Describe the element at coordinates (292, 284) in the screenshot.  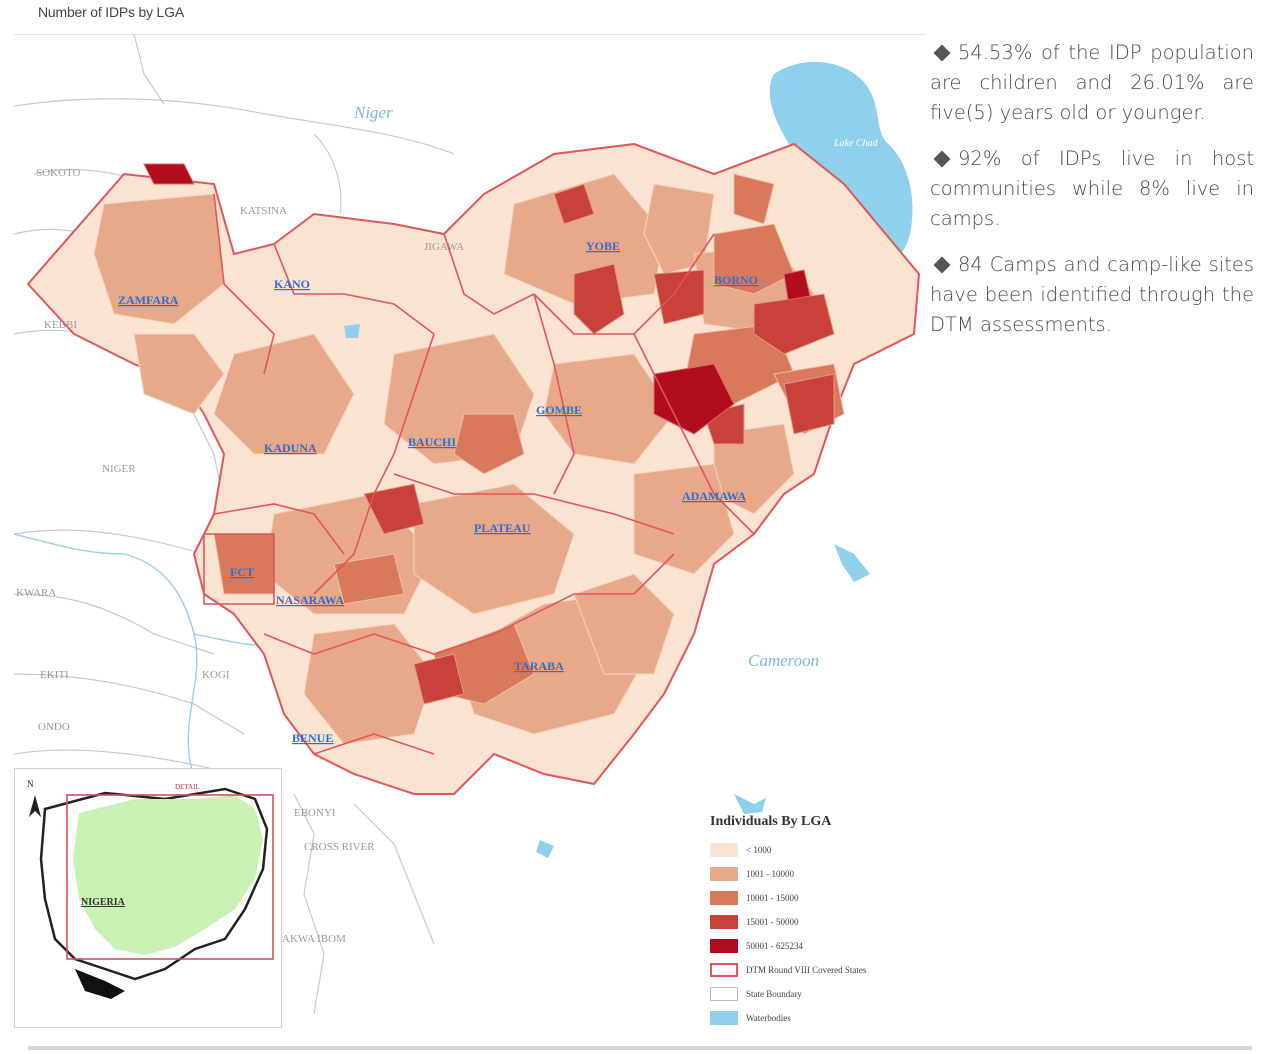
I see `state-label-kano: KANO` at that location.